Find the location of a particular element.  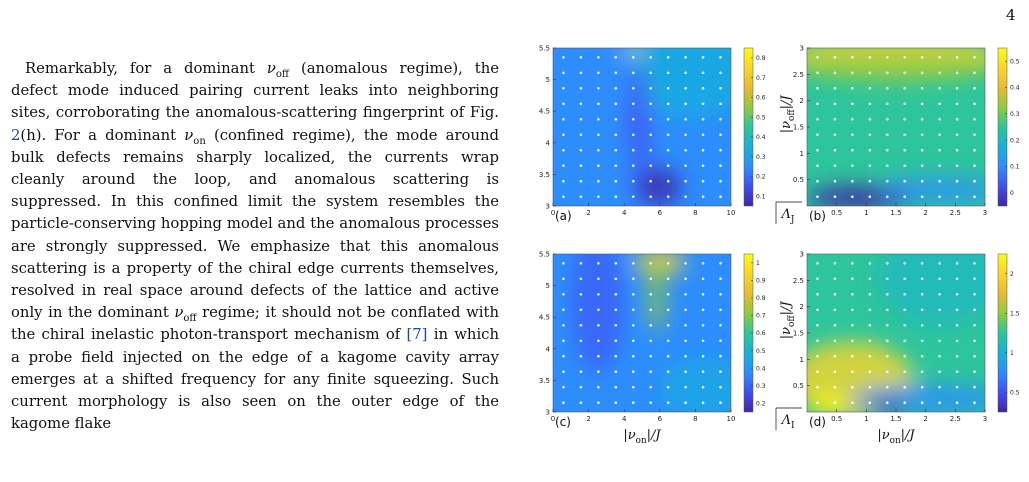

axis-label: |νon|/J is located at coordinates (896, 437).